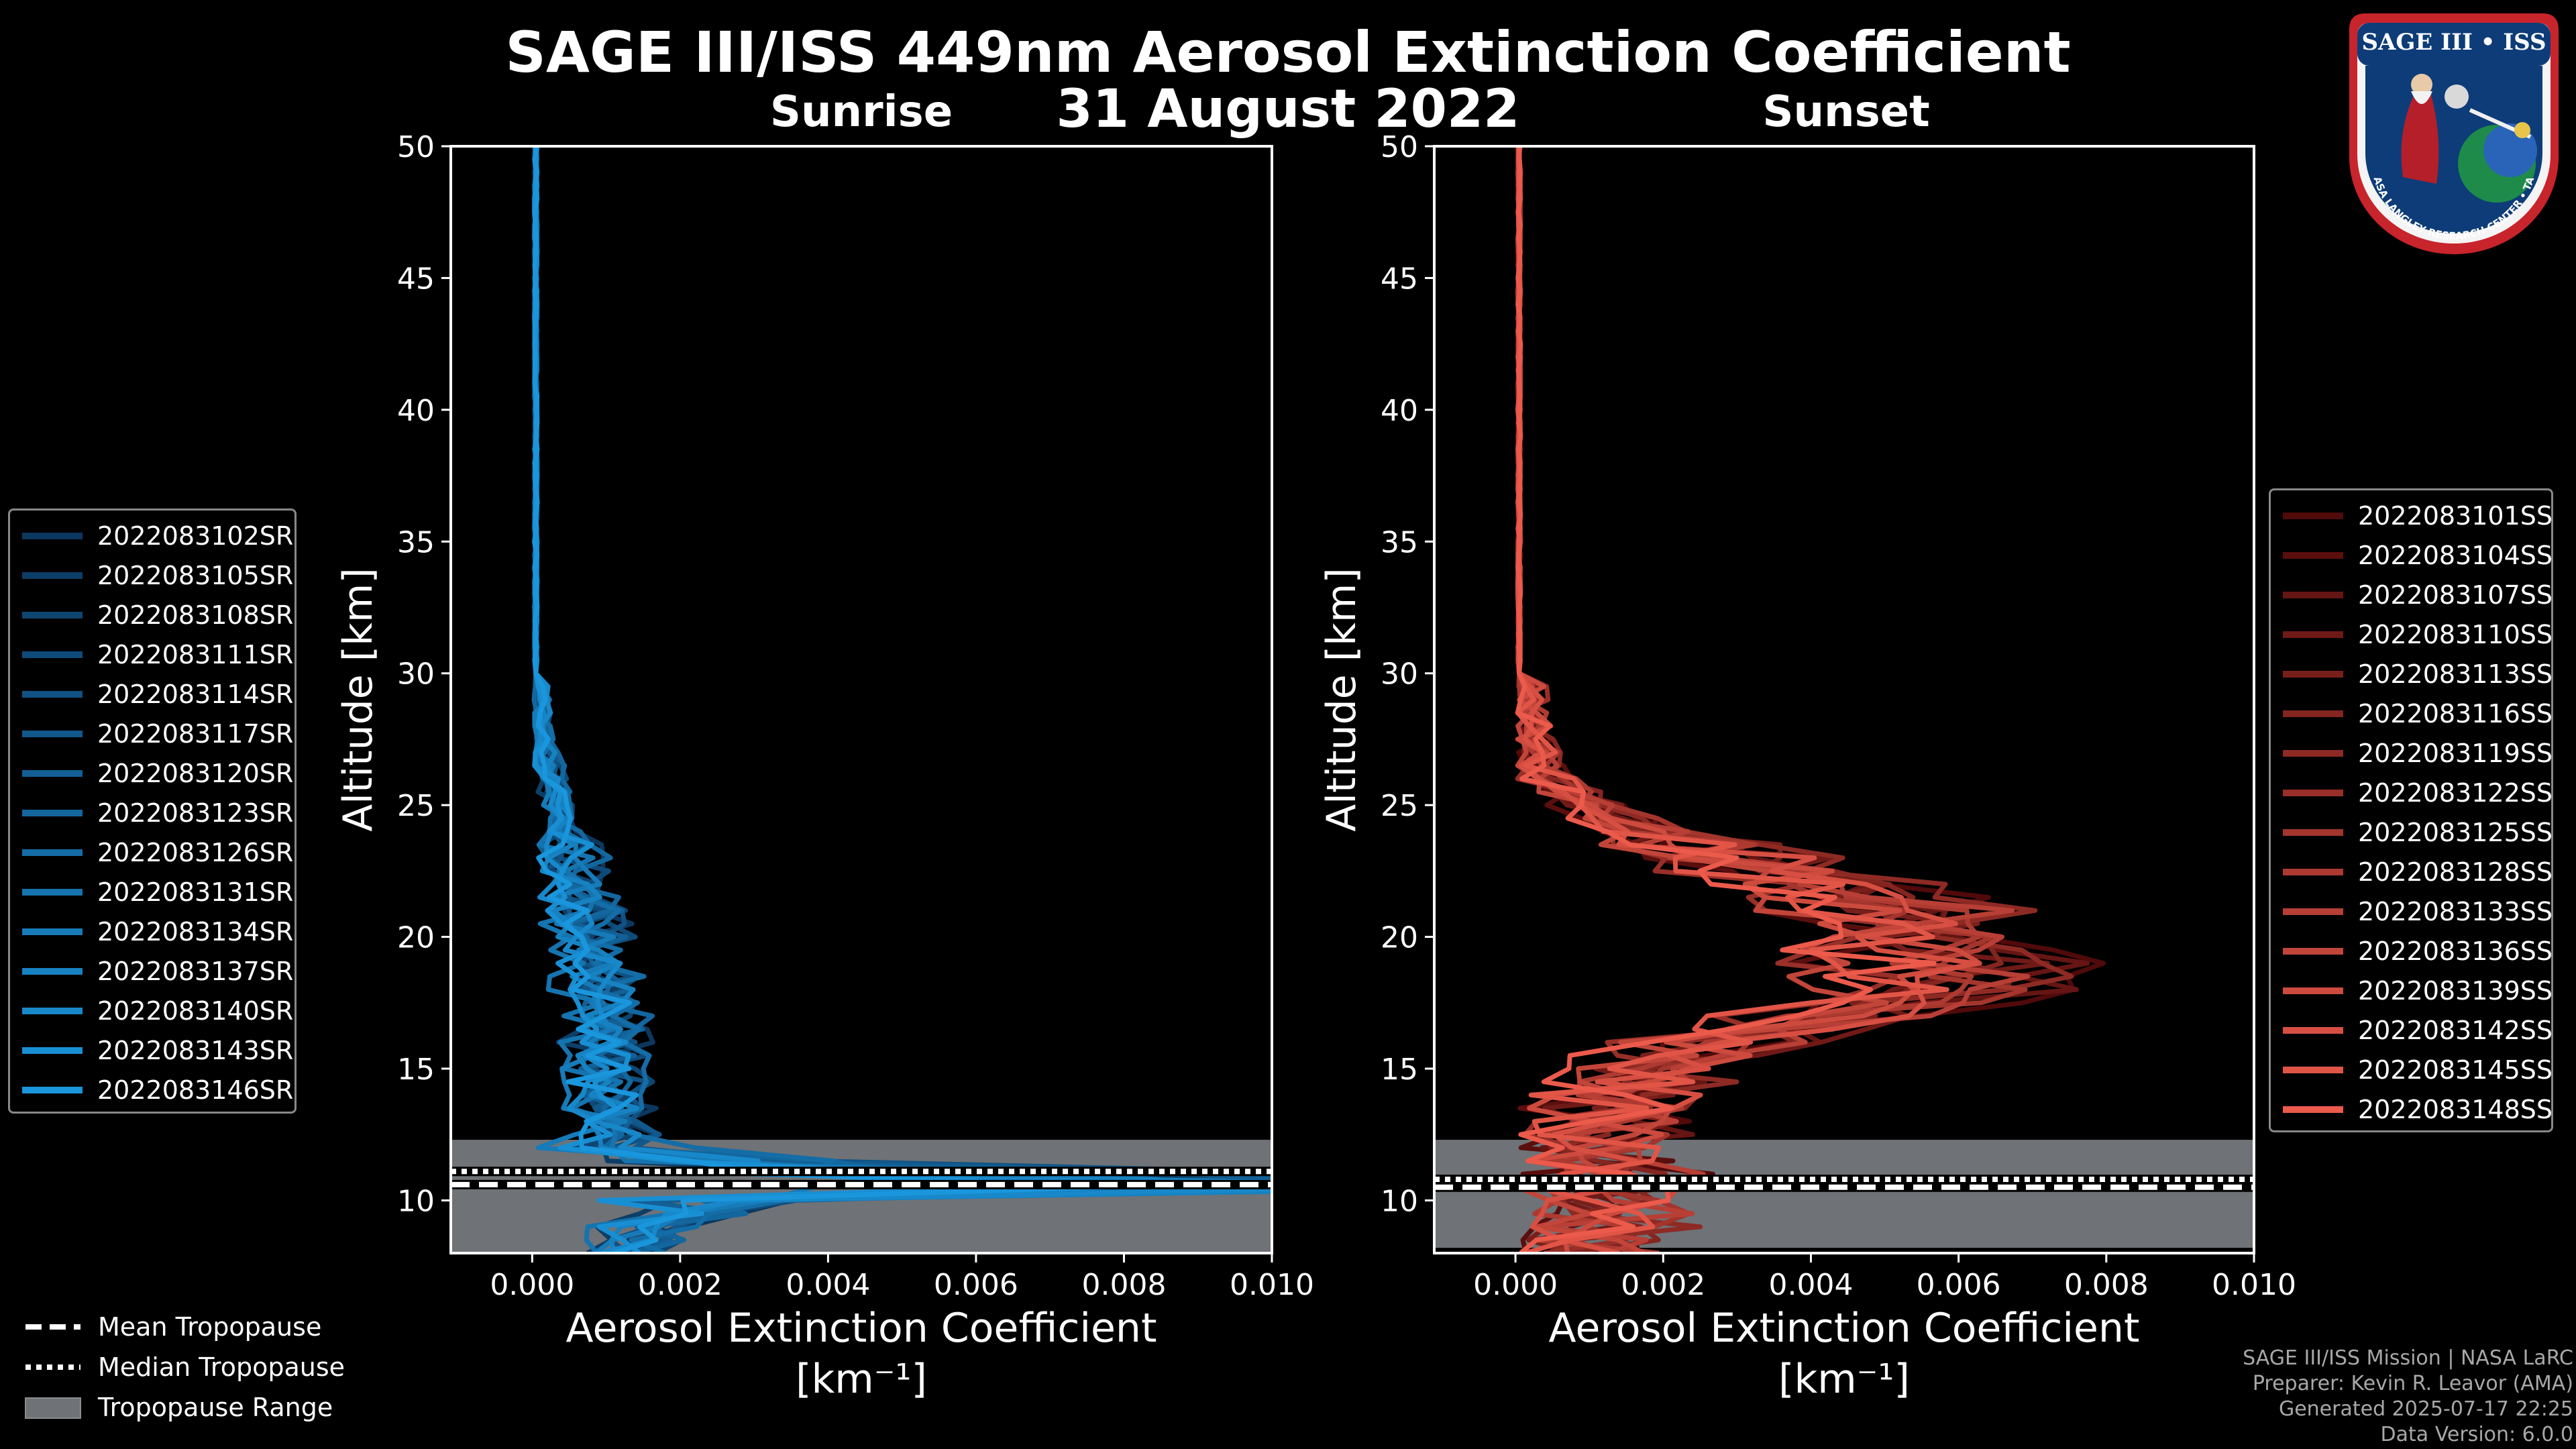 Image resolution: width=2576 pixels, height=1449 pixels. What do you see at coordinates (52, 1367) in the screenshot?
I see `dotted-line-icon` at bounding box center [52, 1367].